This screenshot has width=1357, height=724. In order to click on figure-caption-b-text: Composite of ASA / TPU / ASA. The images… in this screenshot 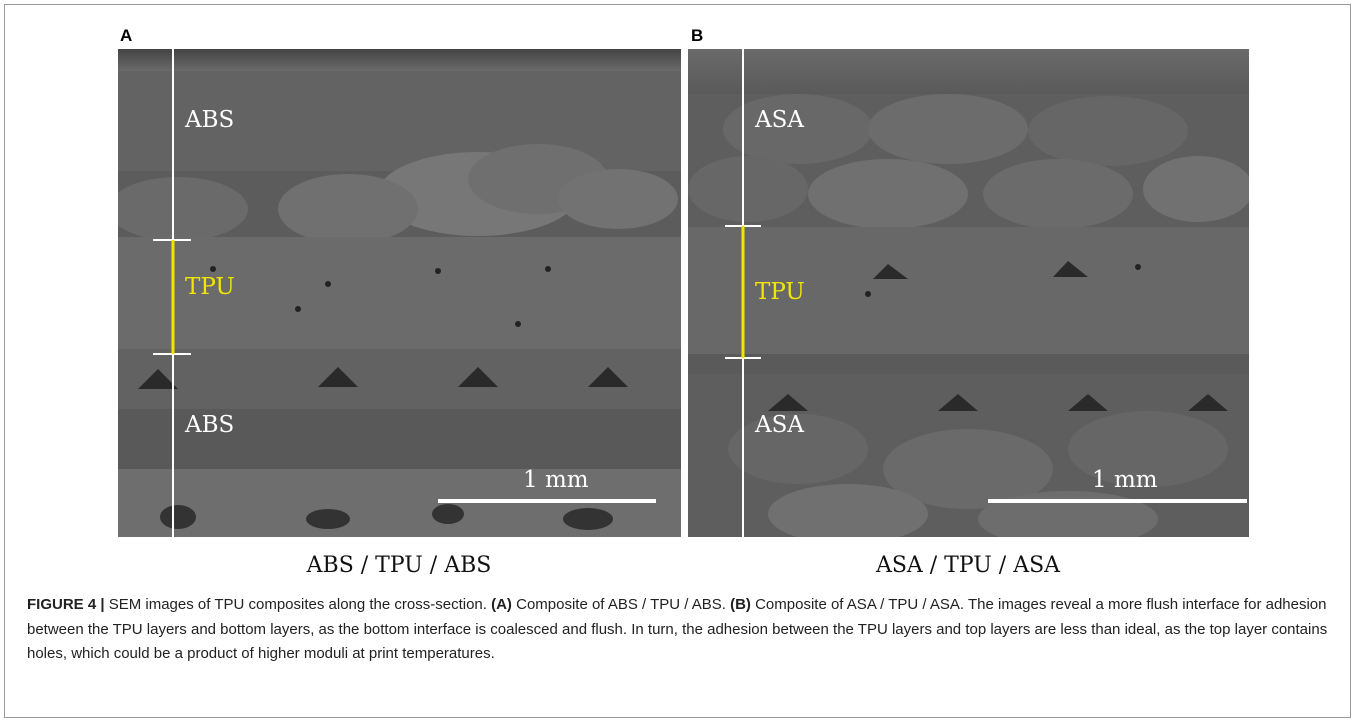, I will do `click(677, 629)`.